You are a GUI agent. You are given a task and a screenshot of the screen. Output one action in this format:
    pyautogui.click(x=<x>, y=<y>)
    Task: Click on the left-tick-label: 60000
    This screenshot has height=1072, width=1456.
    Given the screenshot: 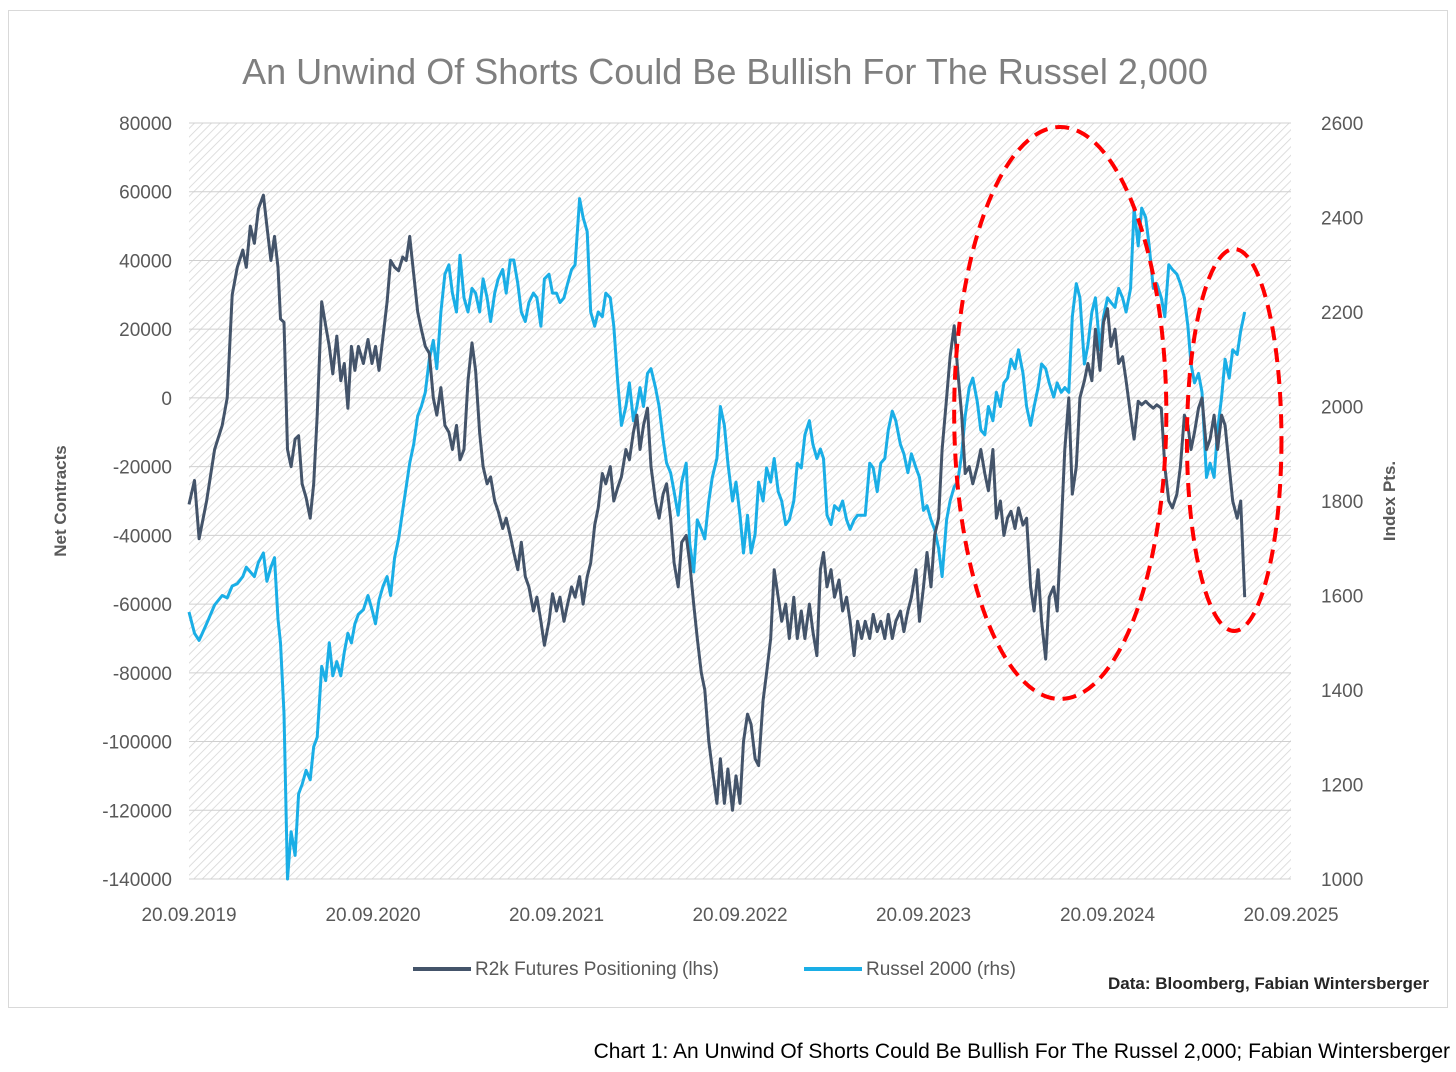 What is the action you would take?
    pyautogui.click(x=145, y=193)
    